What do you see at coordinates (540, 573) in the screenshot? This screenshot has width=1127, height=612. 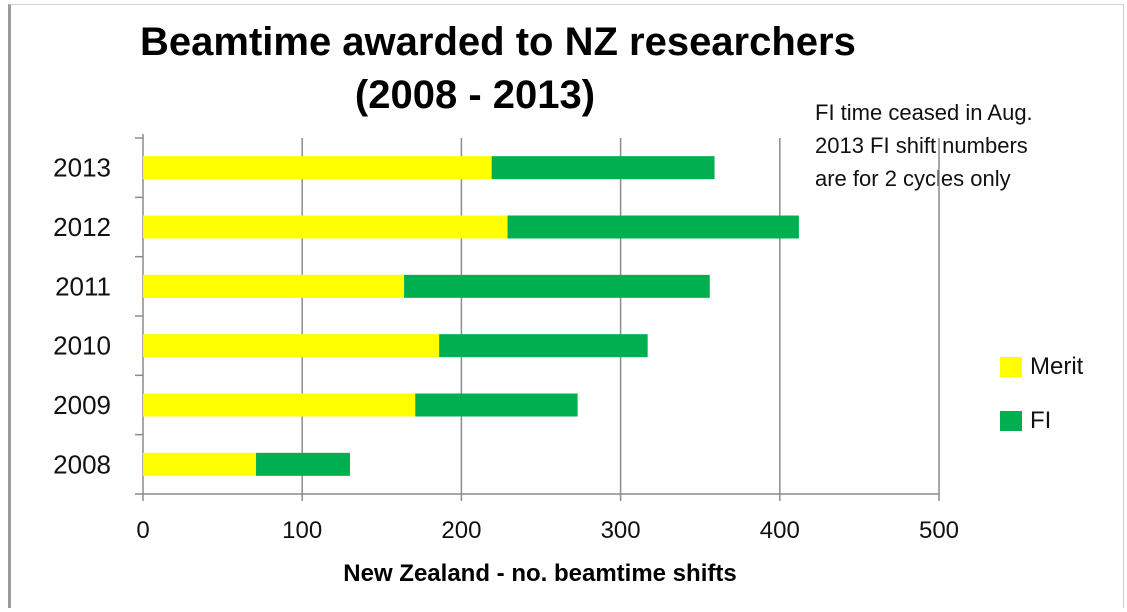 I see `x-axis-label: New Zealand - no. beamtime shifts` at bounding box center [540, 573].